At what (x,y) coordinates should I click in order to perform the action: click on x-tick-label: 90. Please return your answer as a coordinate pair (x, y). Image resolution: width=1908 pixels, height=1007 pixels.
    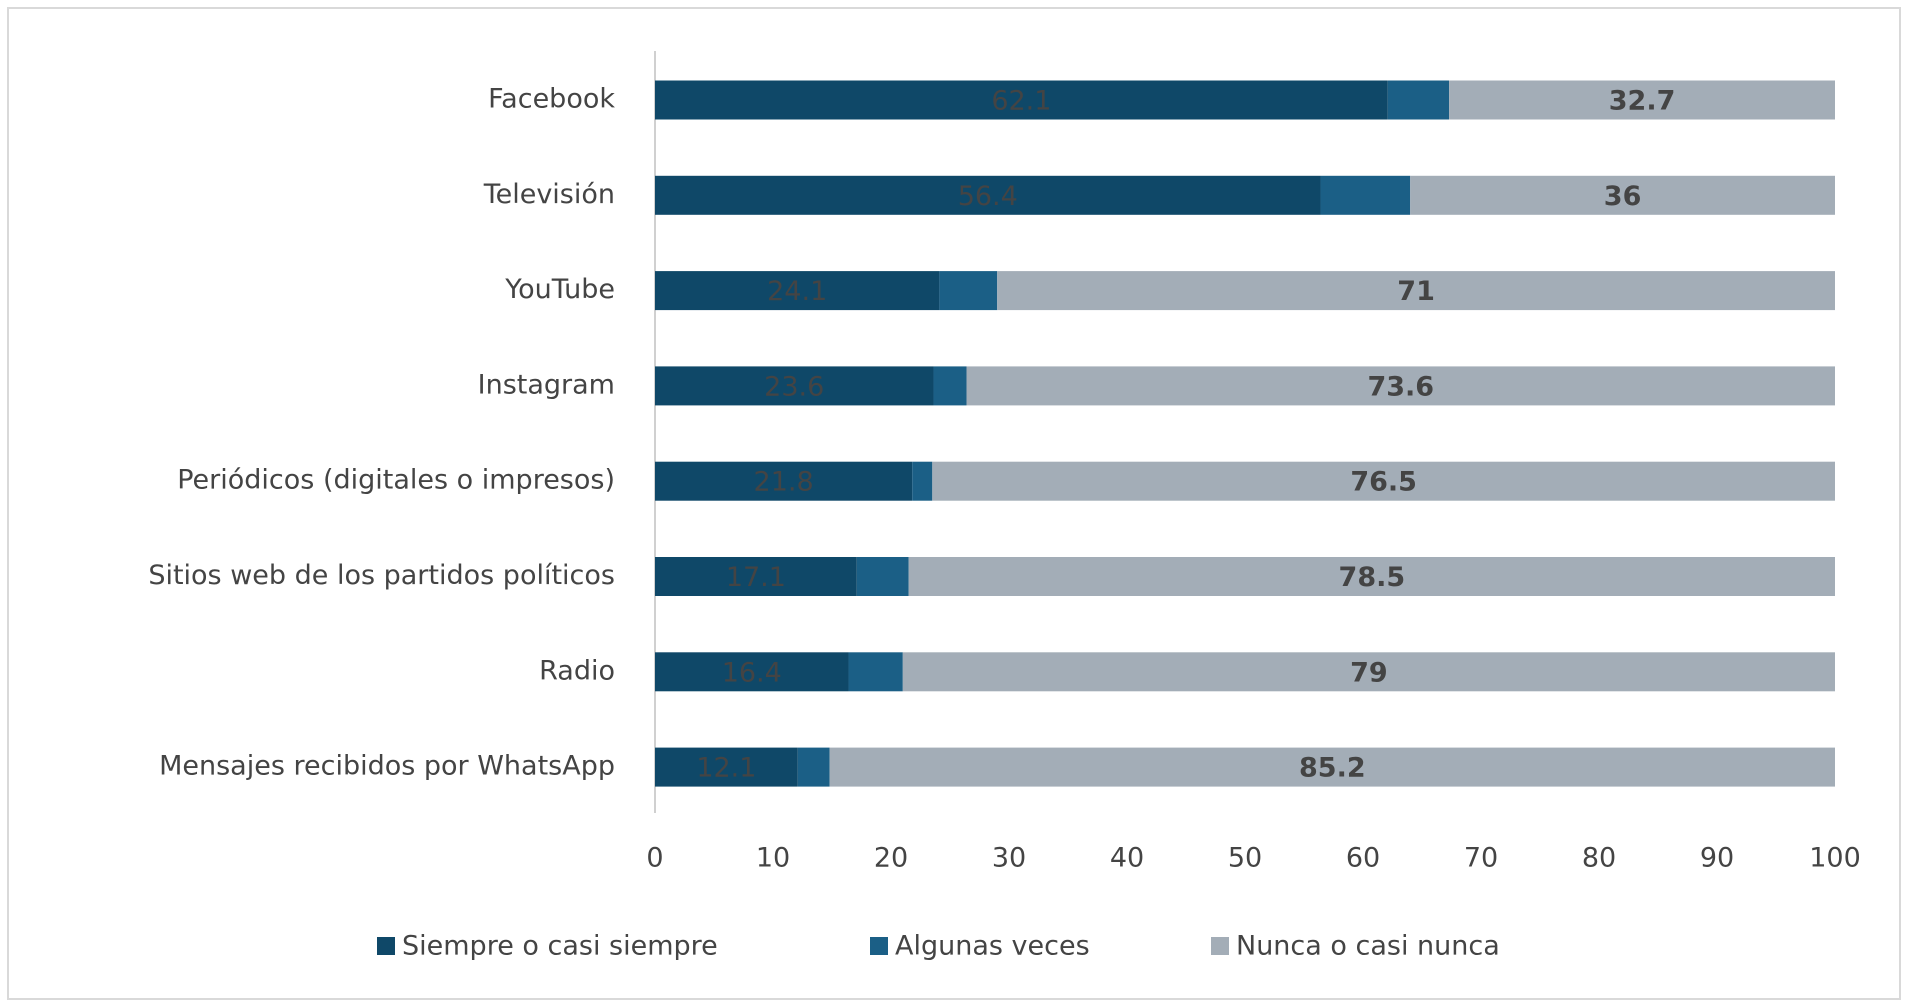
    Looking at the image, I should click on (1717, 858).